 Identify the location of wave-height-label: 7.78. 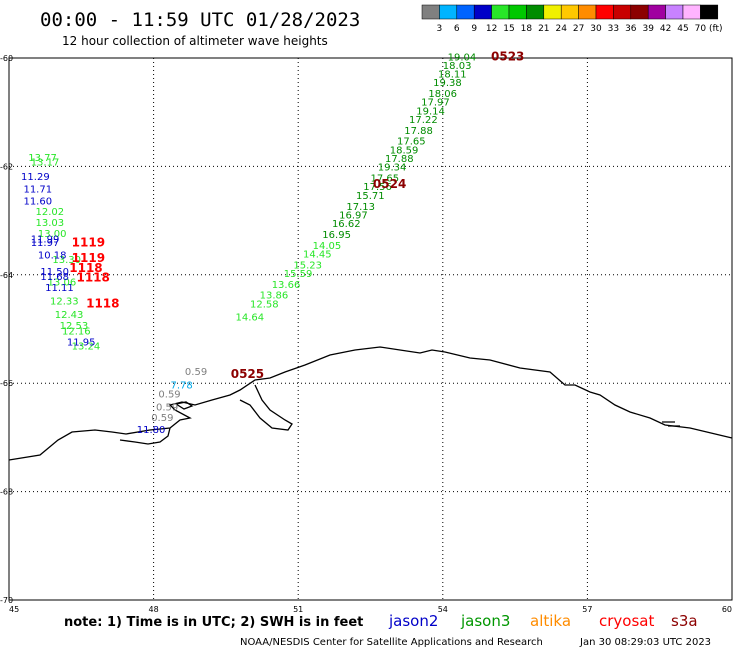
(181, 386).